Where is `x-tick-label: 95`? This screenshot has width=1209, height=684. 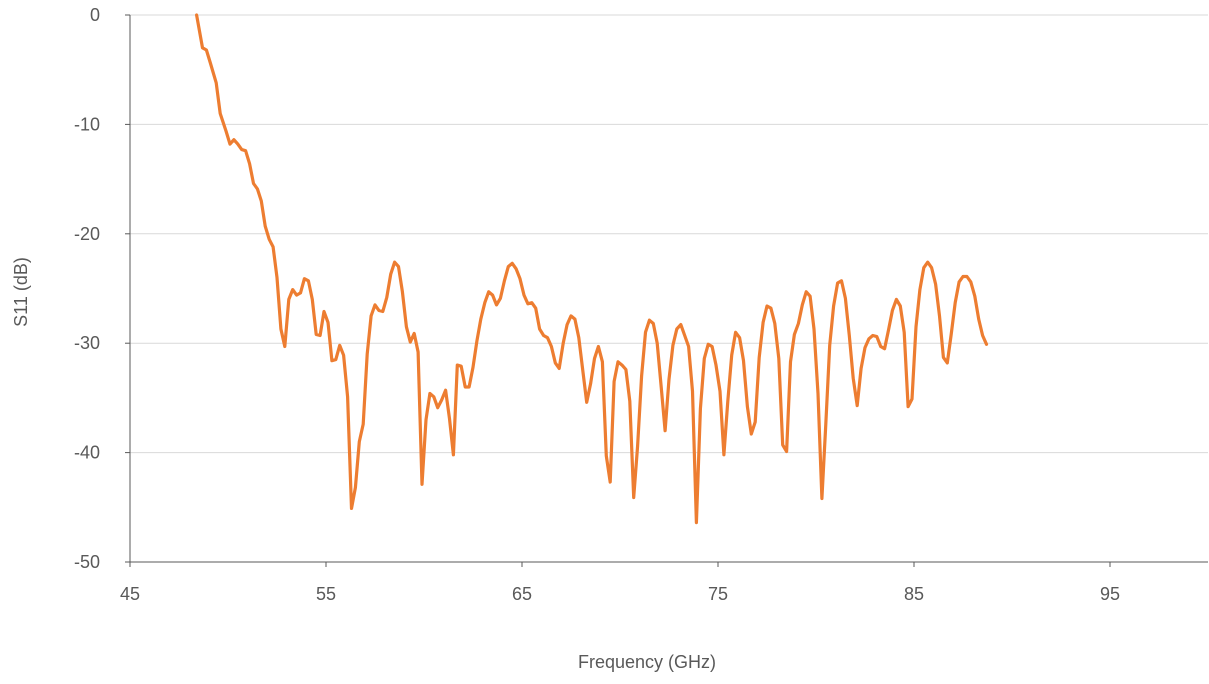
x-tick-label: 95 is located at coordinates (1110, 594).